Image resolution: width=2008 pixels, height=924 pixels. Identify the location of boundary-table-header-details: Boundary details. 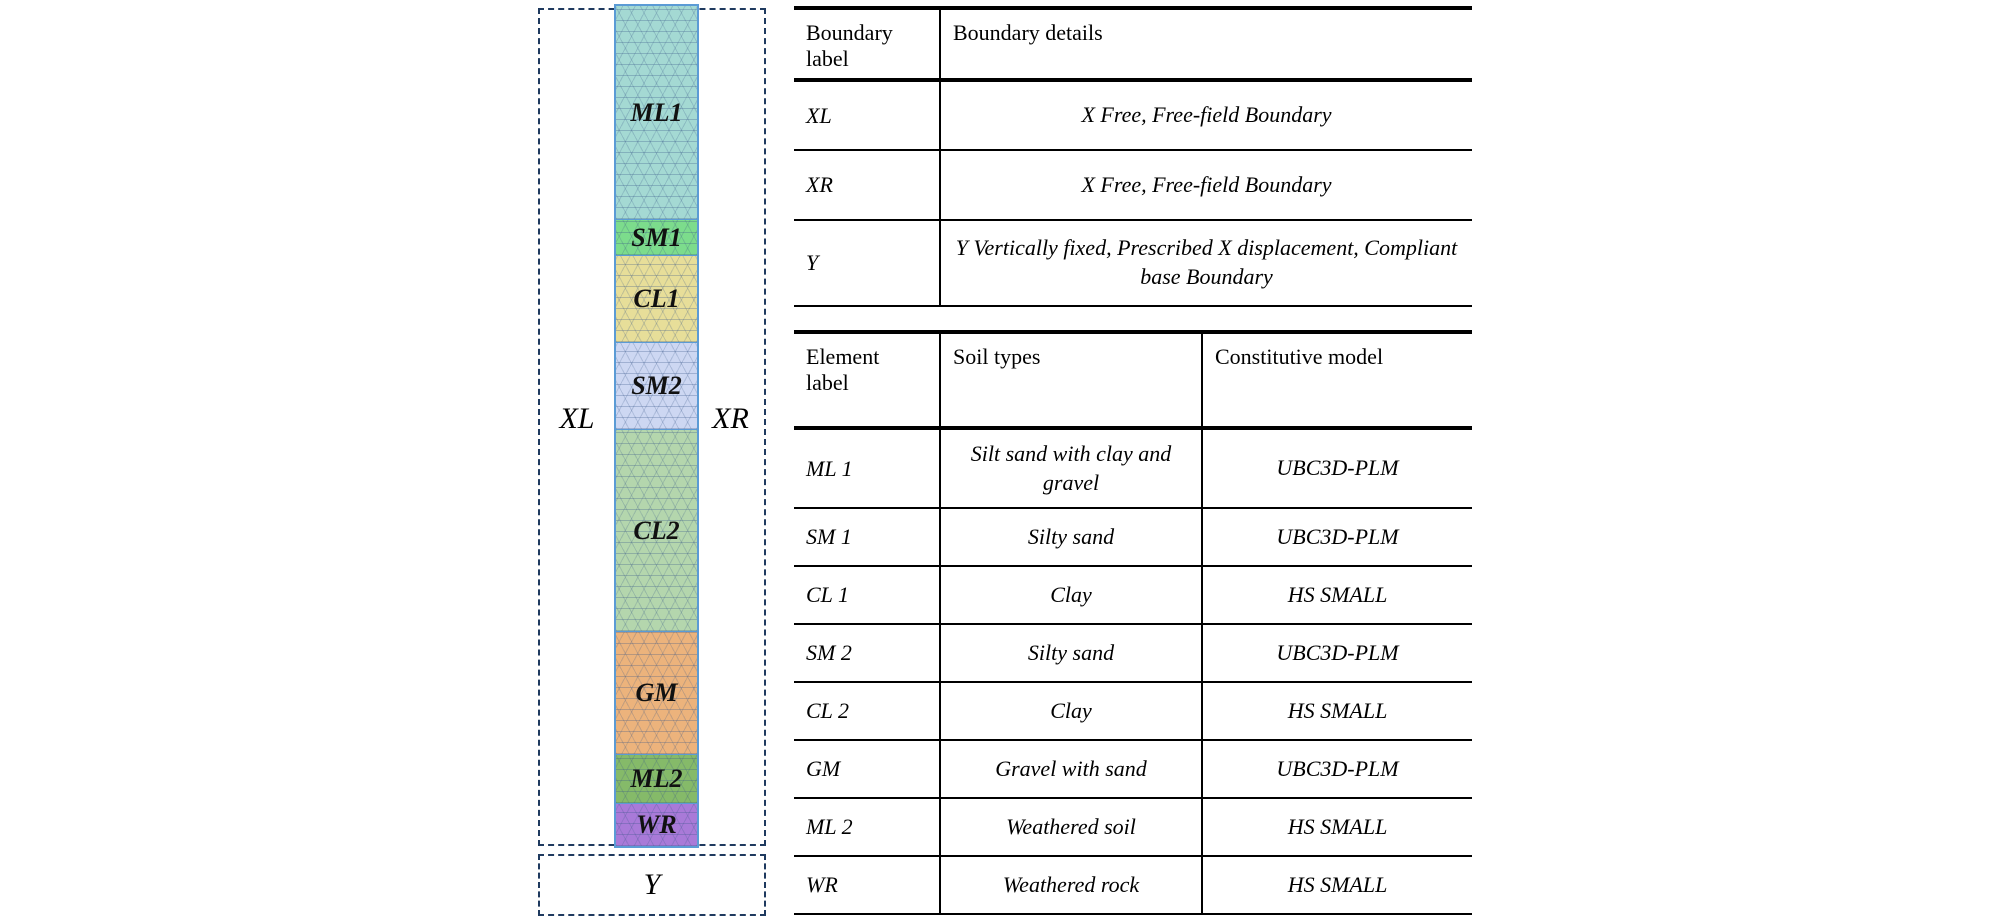
(1205, 44).